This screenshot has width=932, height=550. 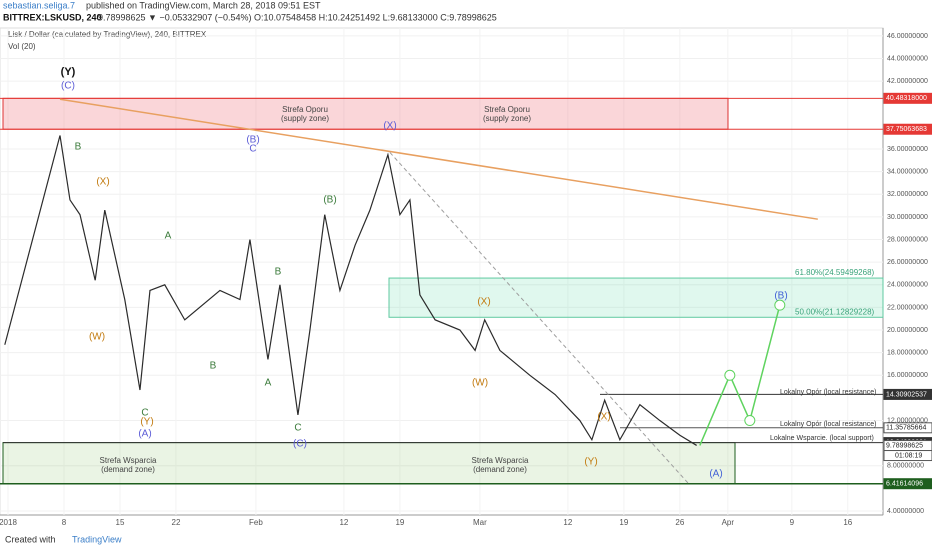 What do you see at coordinates (679, 522) in the screenshot?
I see `x-tick-label: 26` at bounding box center [679, 522].